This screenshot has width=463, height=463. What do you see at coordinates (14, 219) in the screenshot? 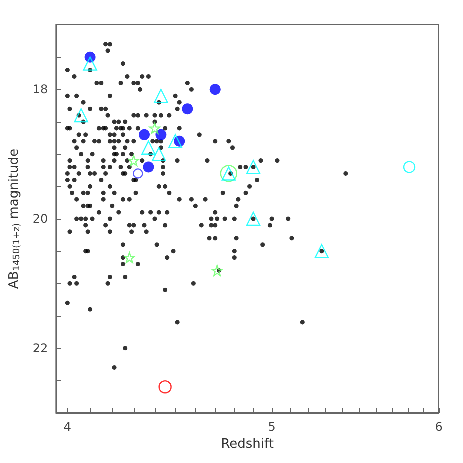
I see `y-axis-title: AB1450(1+z) magnitude` at bounding box center [14, 219].